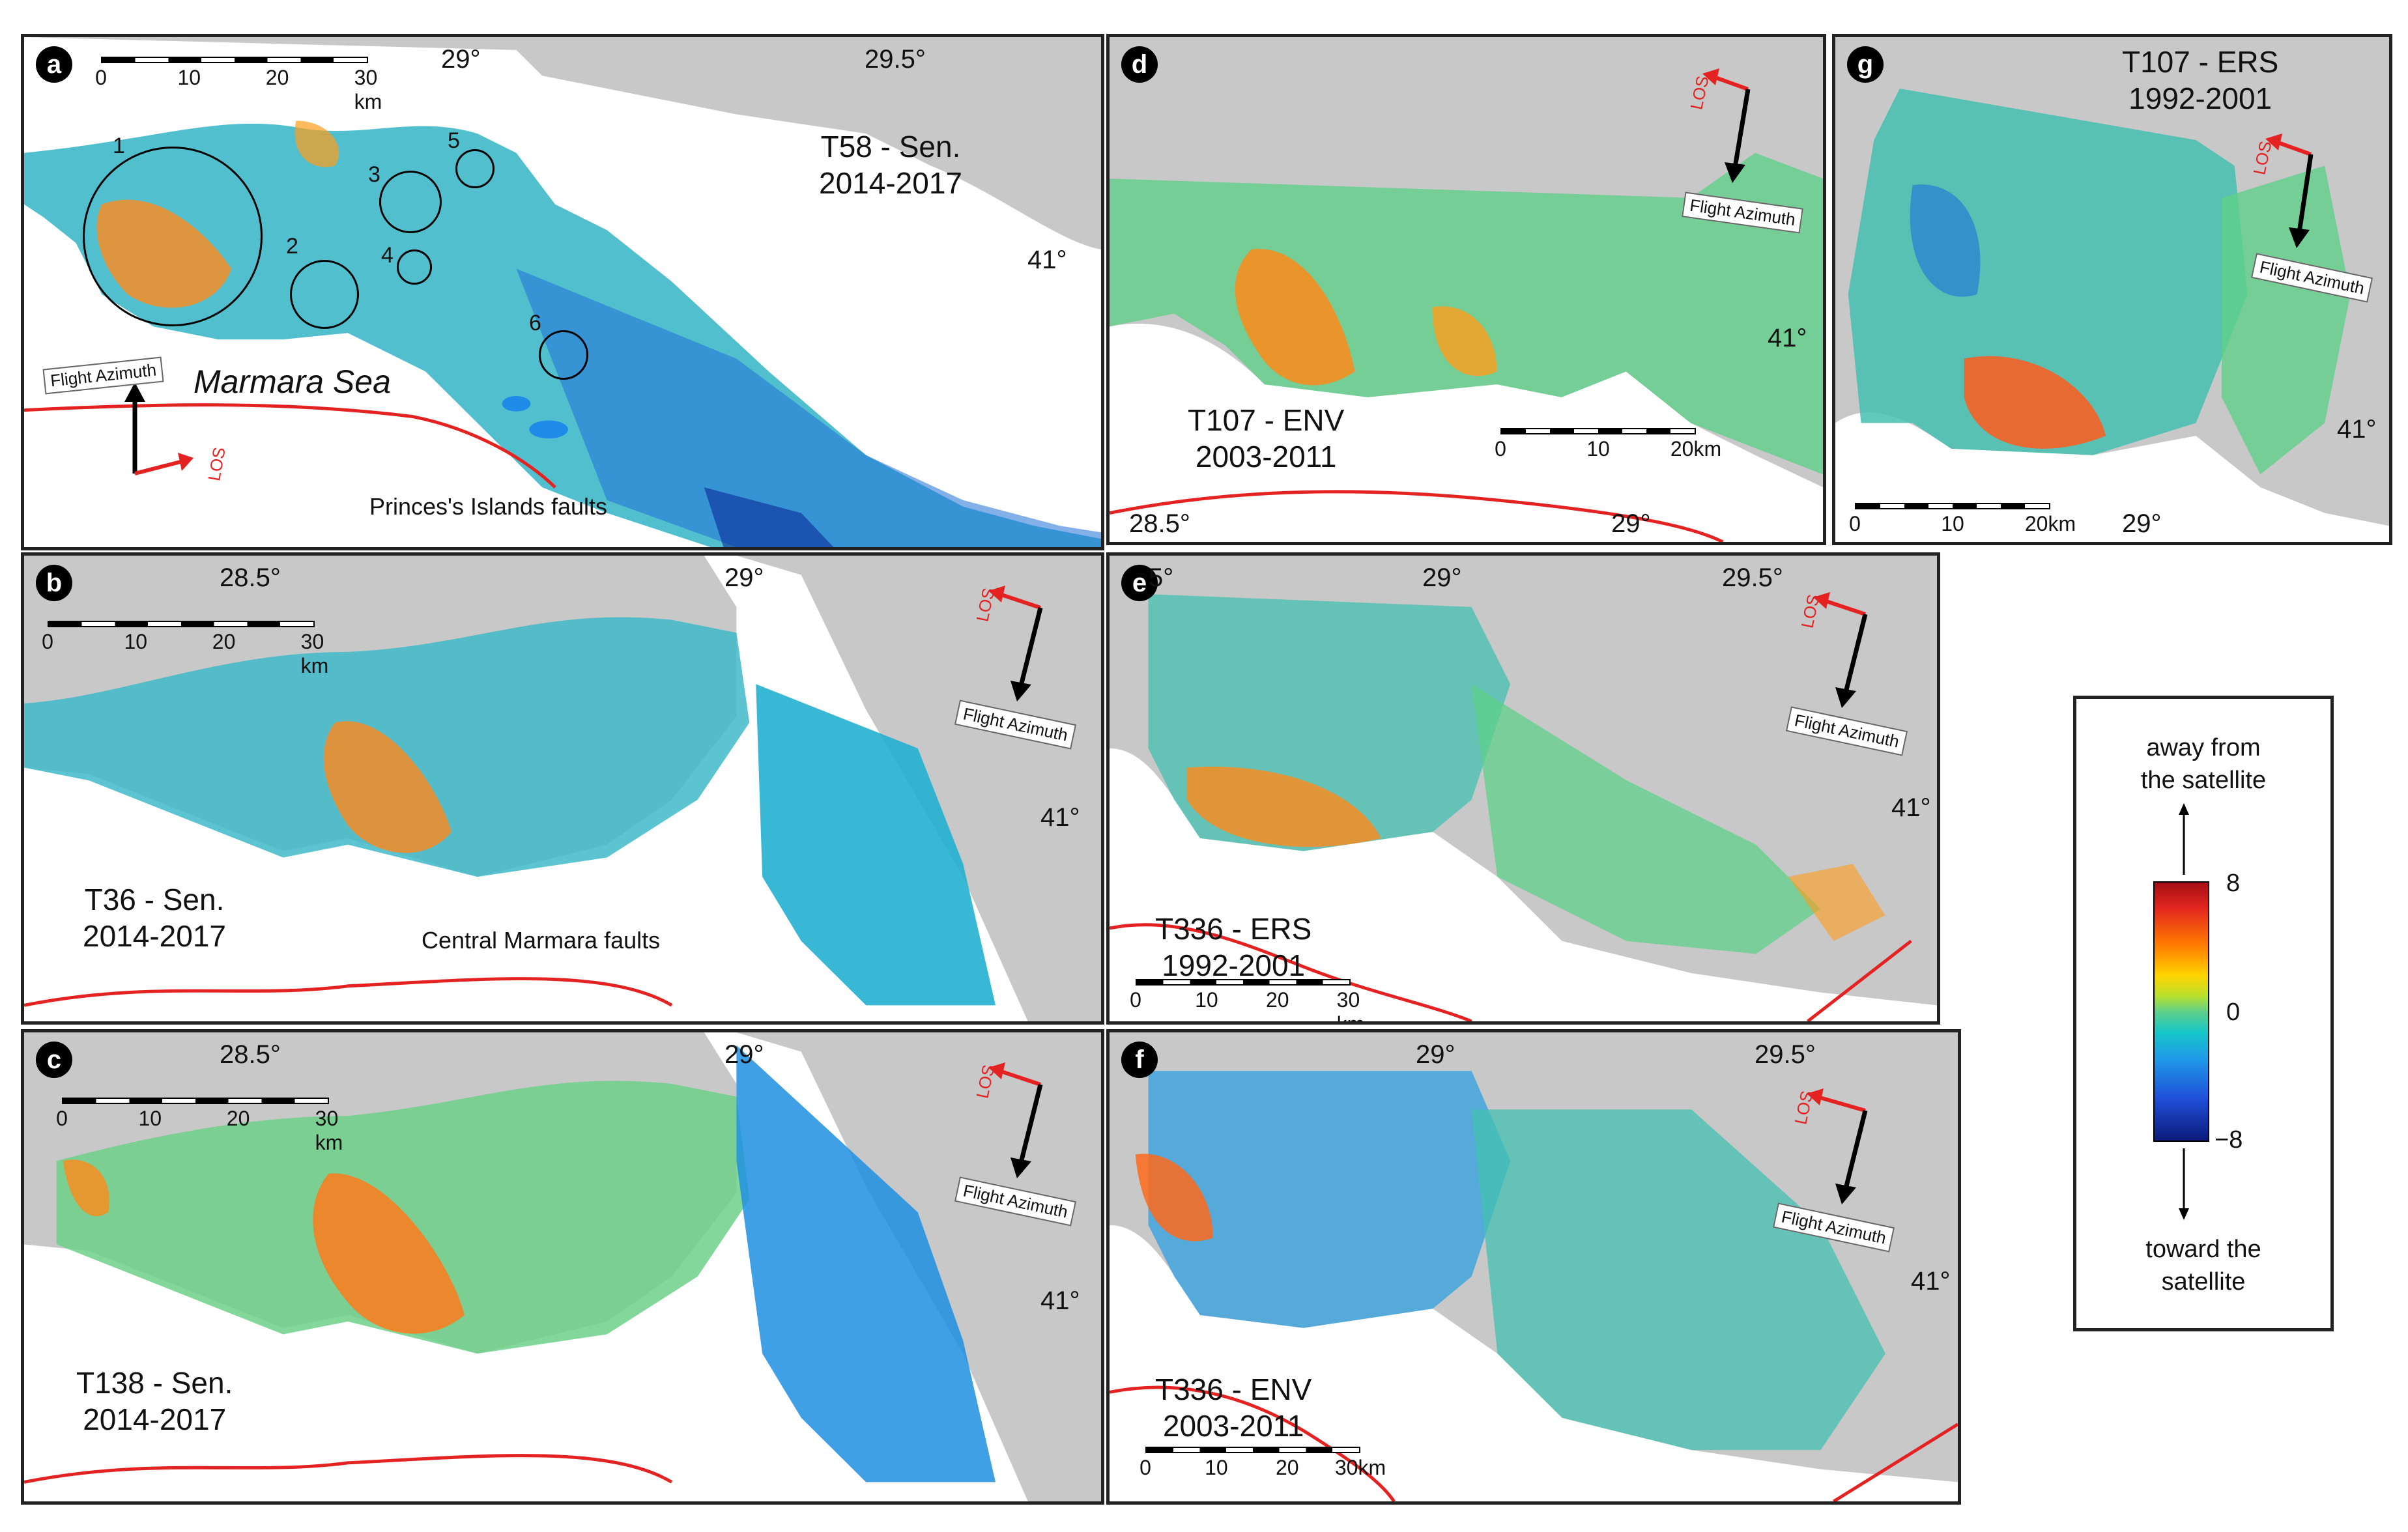 The width and height of the screenshot is (2408, 1532). I want to click on title-line: T336 - ERS, so click(1233, 929).